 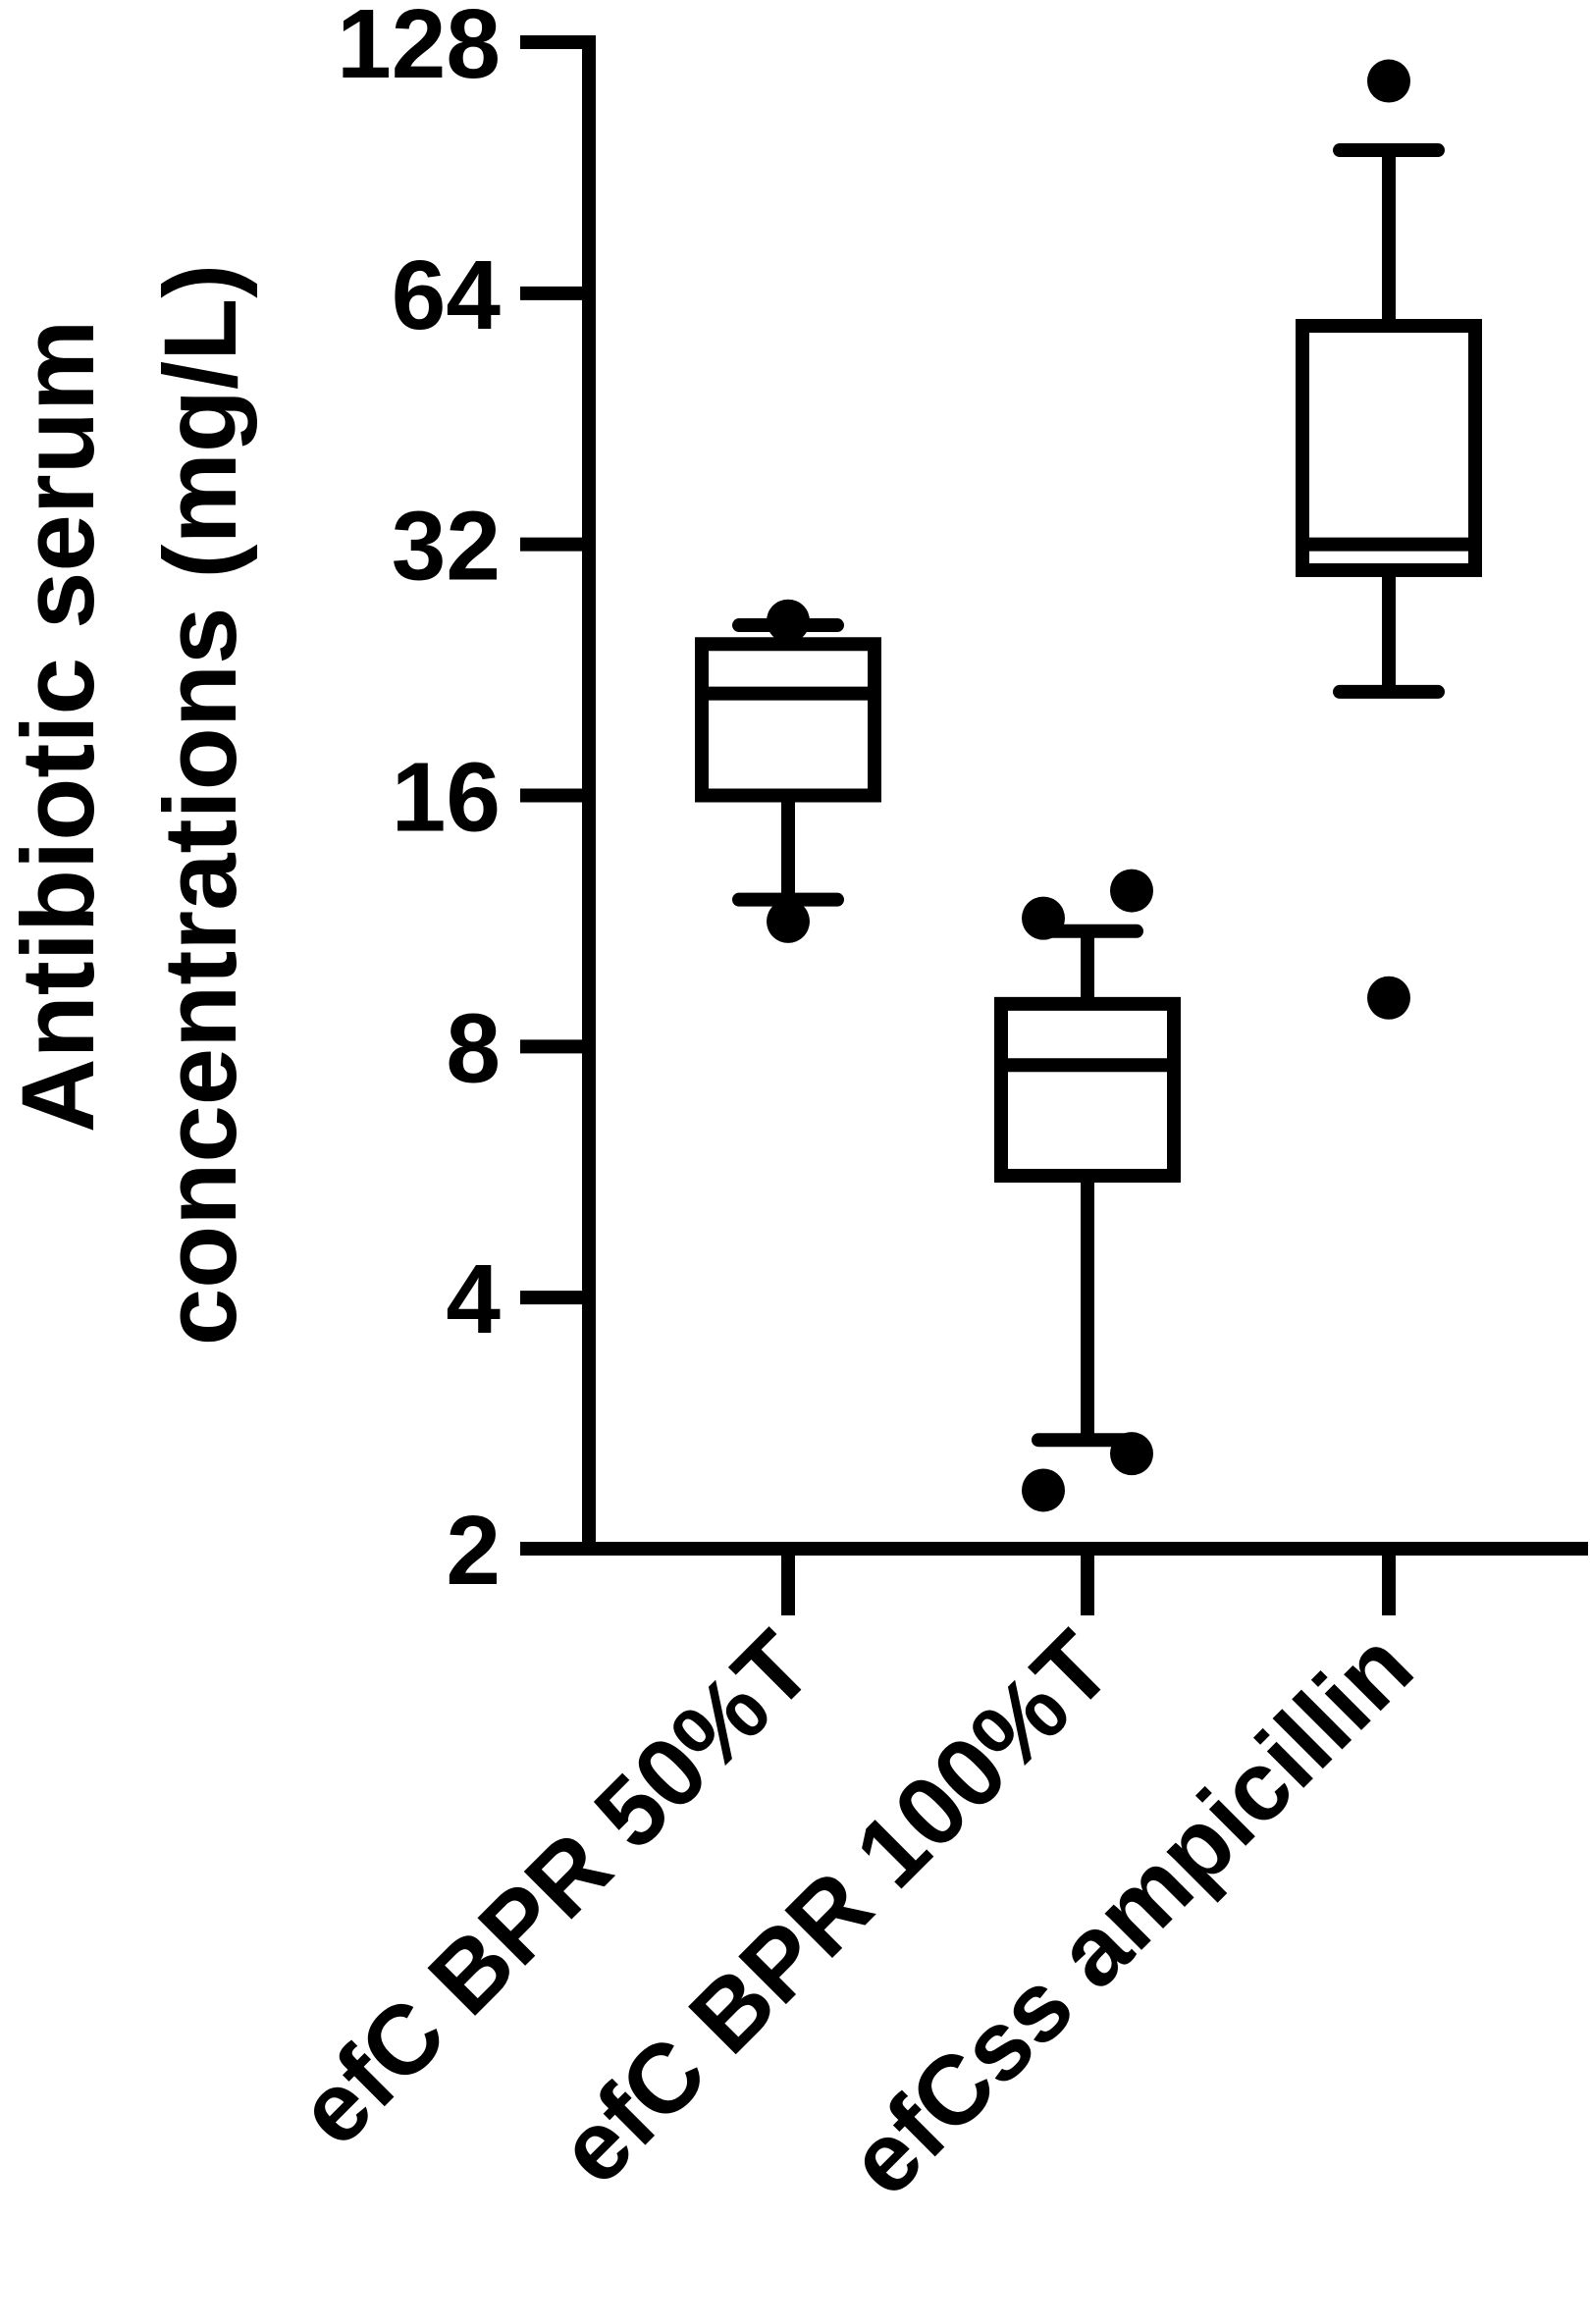 I want to click on y-tick-label-4: 4, so click(x=473, y=1299).